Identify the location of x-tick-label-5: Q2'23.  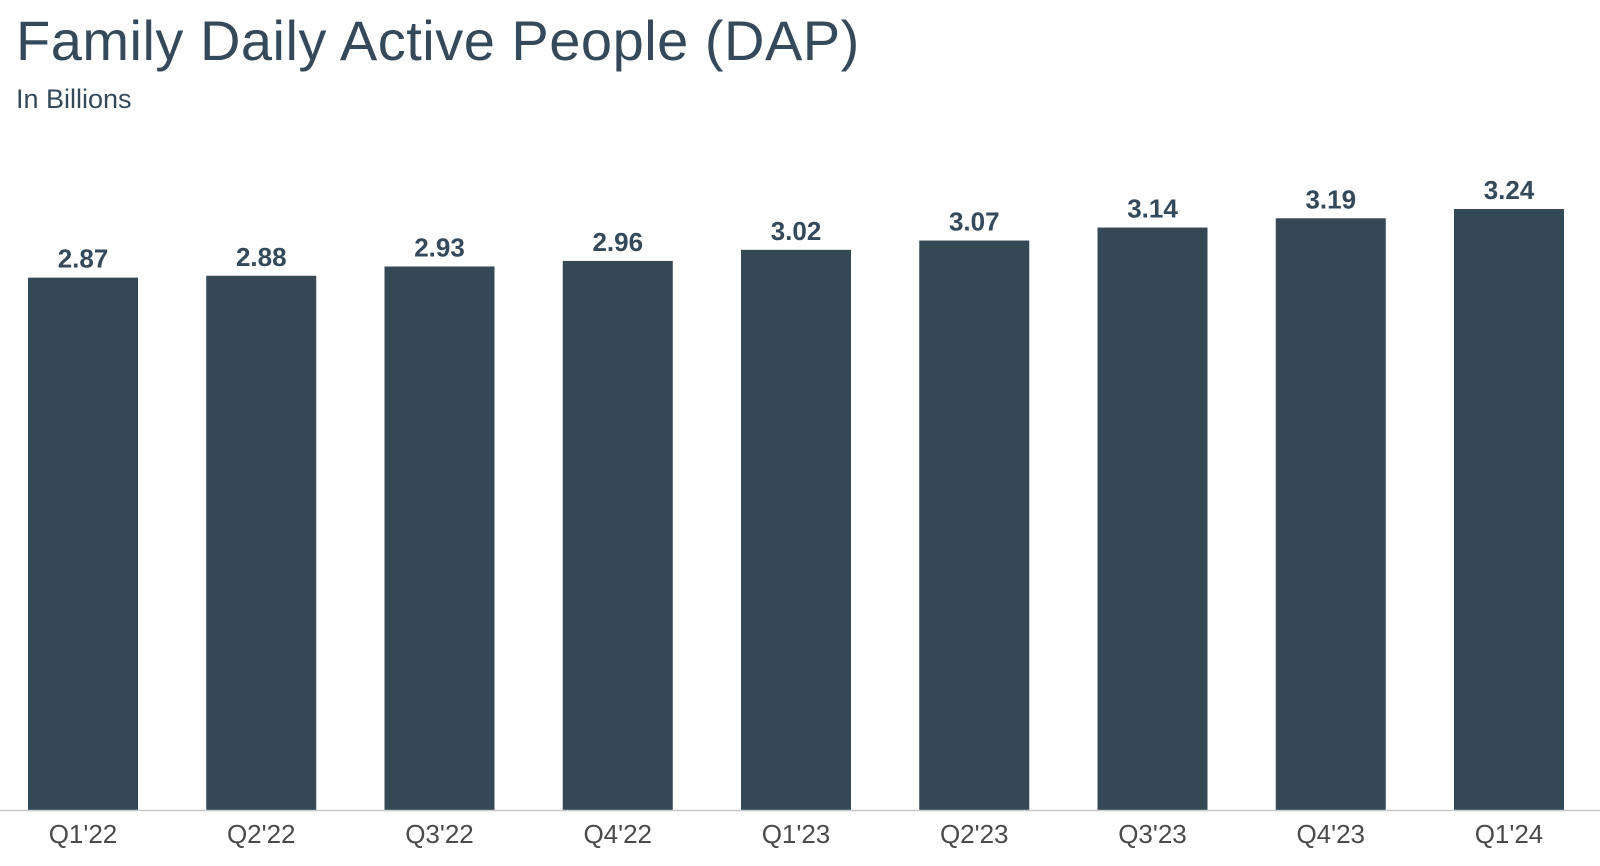
(974, 834).